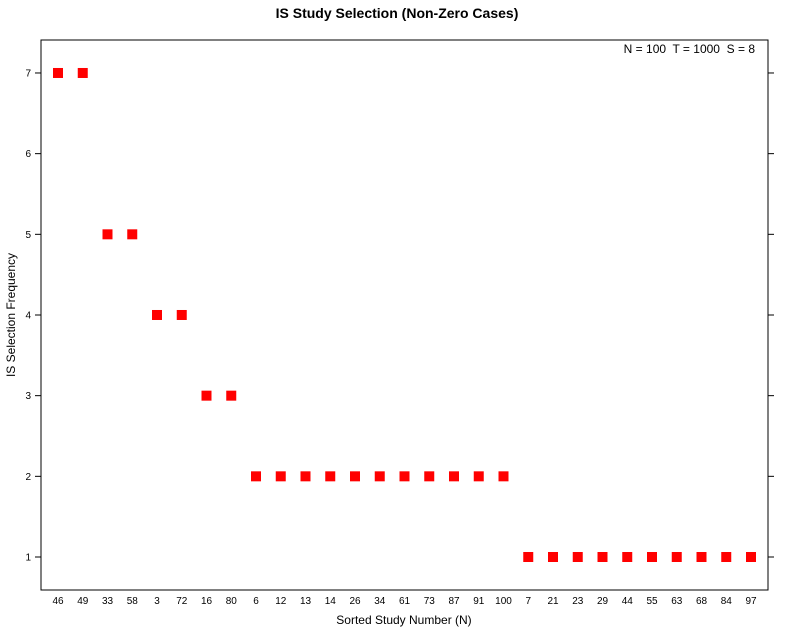 The height and width of the screenshot is (636, 793). Describe the element at coordinates (83, 601) in the screenshot. I see `x-tick-label: 49` at that location.